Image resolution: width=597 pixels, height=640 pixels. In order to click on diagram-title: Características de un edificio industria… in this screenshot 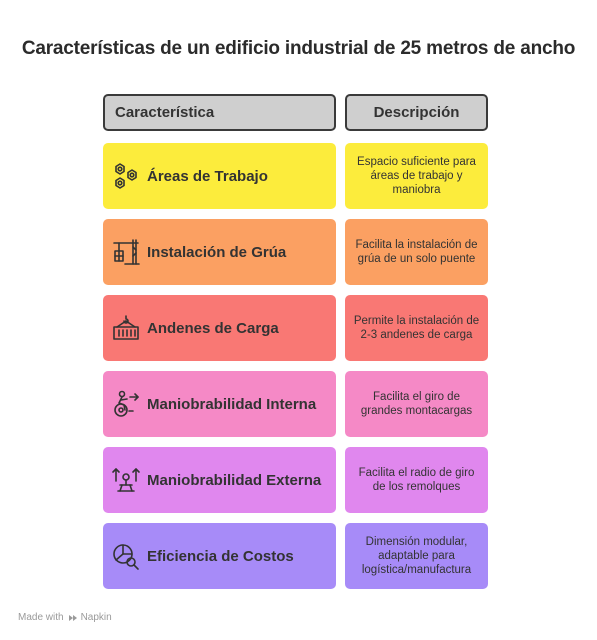, I will do `click(298, 48)`.